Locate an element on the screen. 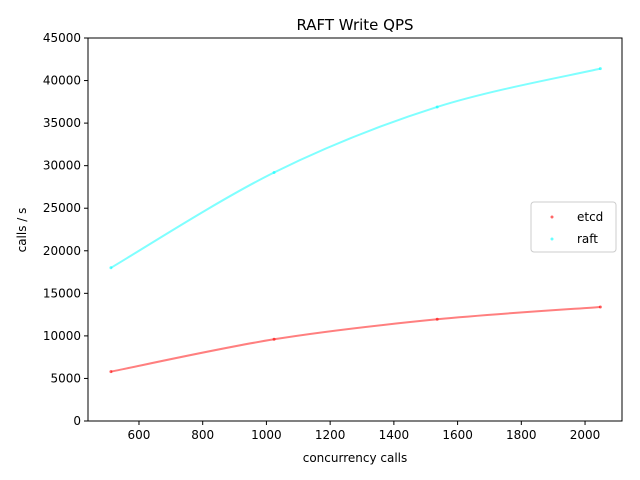  legend-label-raft: raft is located at coordinates (587, 239).